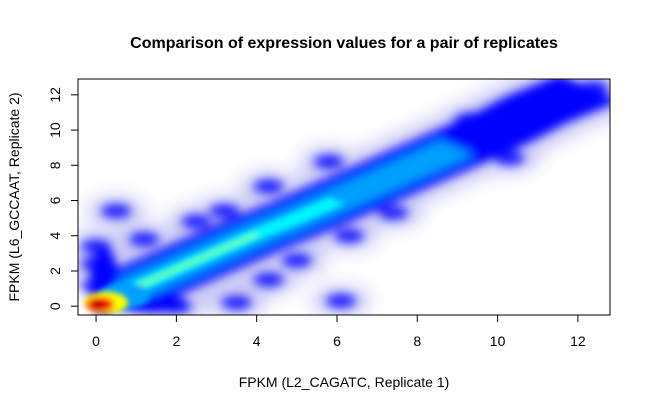 The width and height of the screenshot is (652, 417). I want to click on x-tick-label: 2, so click(176, 341).